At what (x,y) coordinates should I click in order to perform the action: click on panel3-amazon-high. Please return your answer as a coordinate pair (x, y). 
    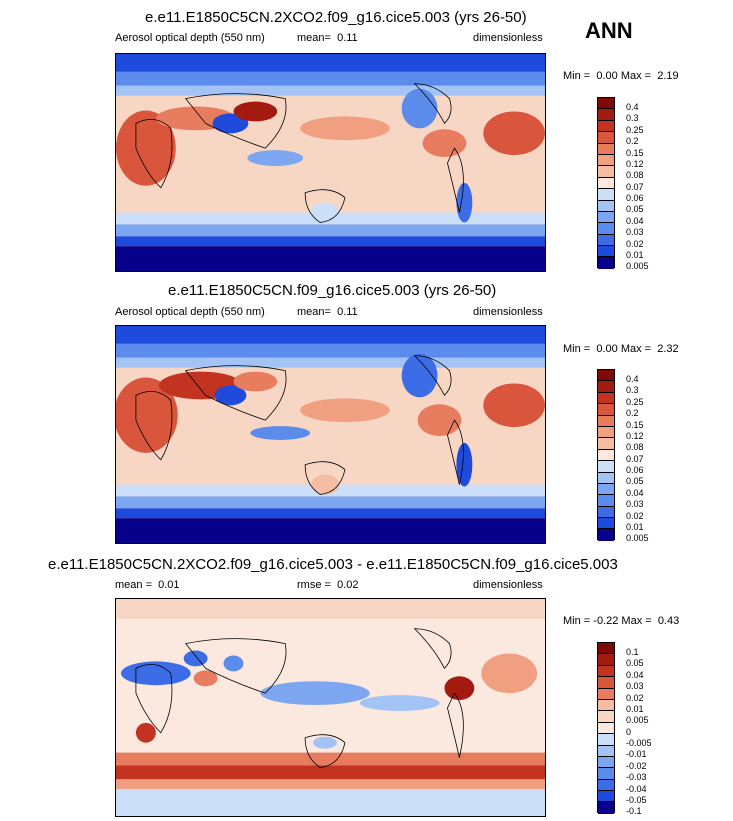
    Looking at the image, I should click on (459, 688).